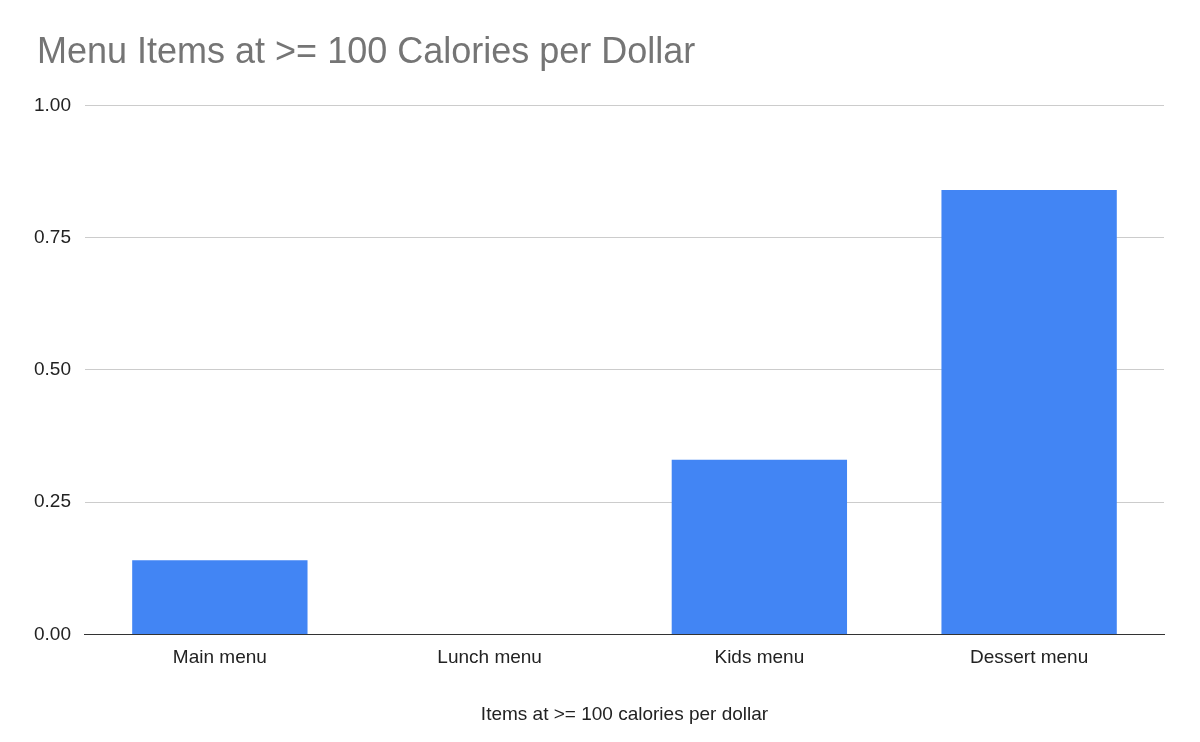 This screenshot has width=1200, height=742. Describe the element at coordinates (489, 657) in the screenshot. I see `x-tick-label: Lunch menu` at that location.